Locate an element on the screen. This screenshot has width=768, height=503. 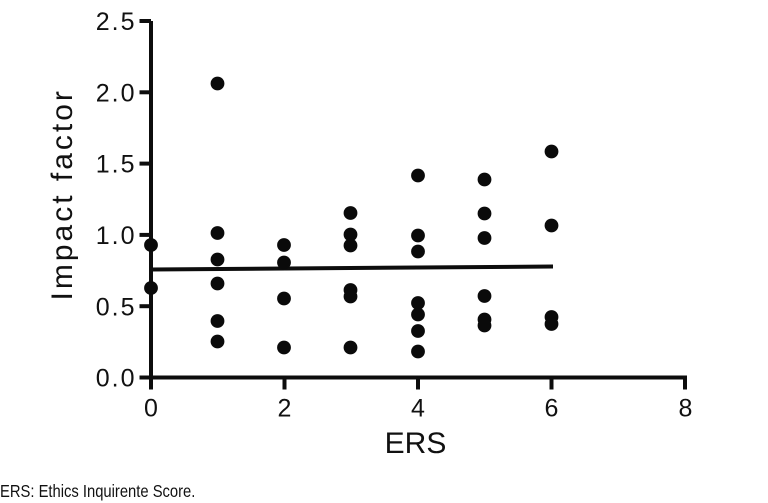
svg-text: ERS: Ethics Inquirente Score. is located at coordinates (97, 491).